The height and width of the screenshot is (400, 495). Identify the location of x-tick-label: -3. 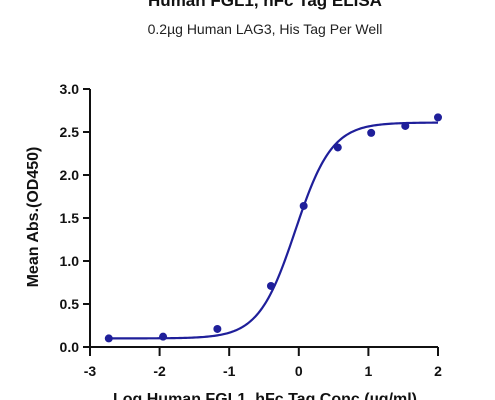
(90, 371).